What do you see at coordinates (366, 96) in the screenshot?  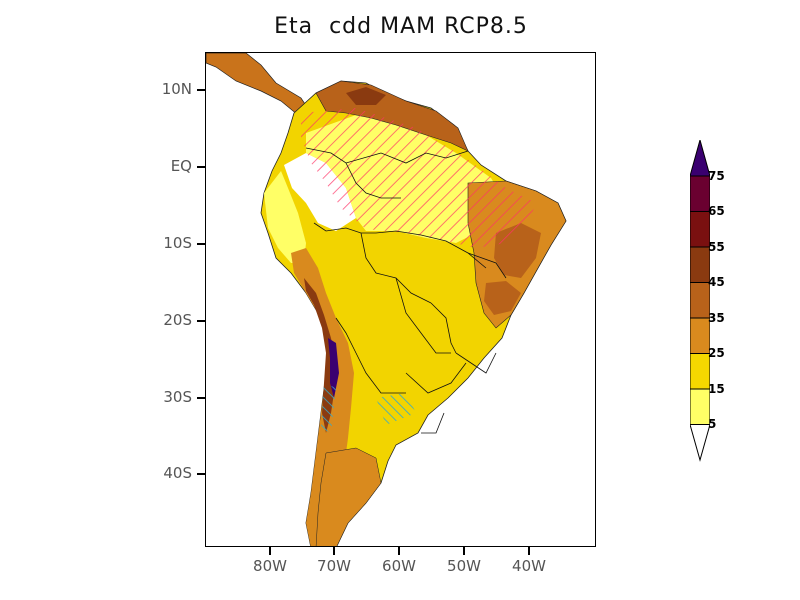 I see `north-coast-dark` at bounding box center [366, 96].